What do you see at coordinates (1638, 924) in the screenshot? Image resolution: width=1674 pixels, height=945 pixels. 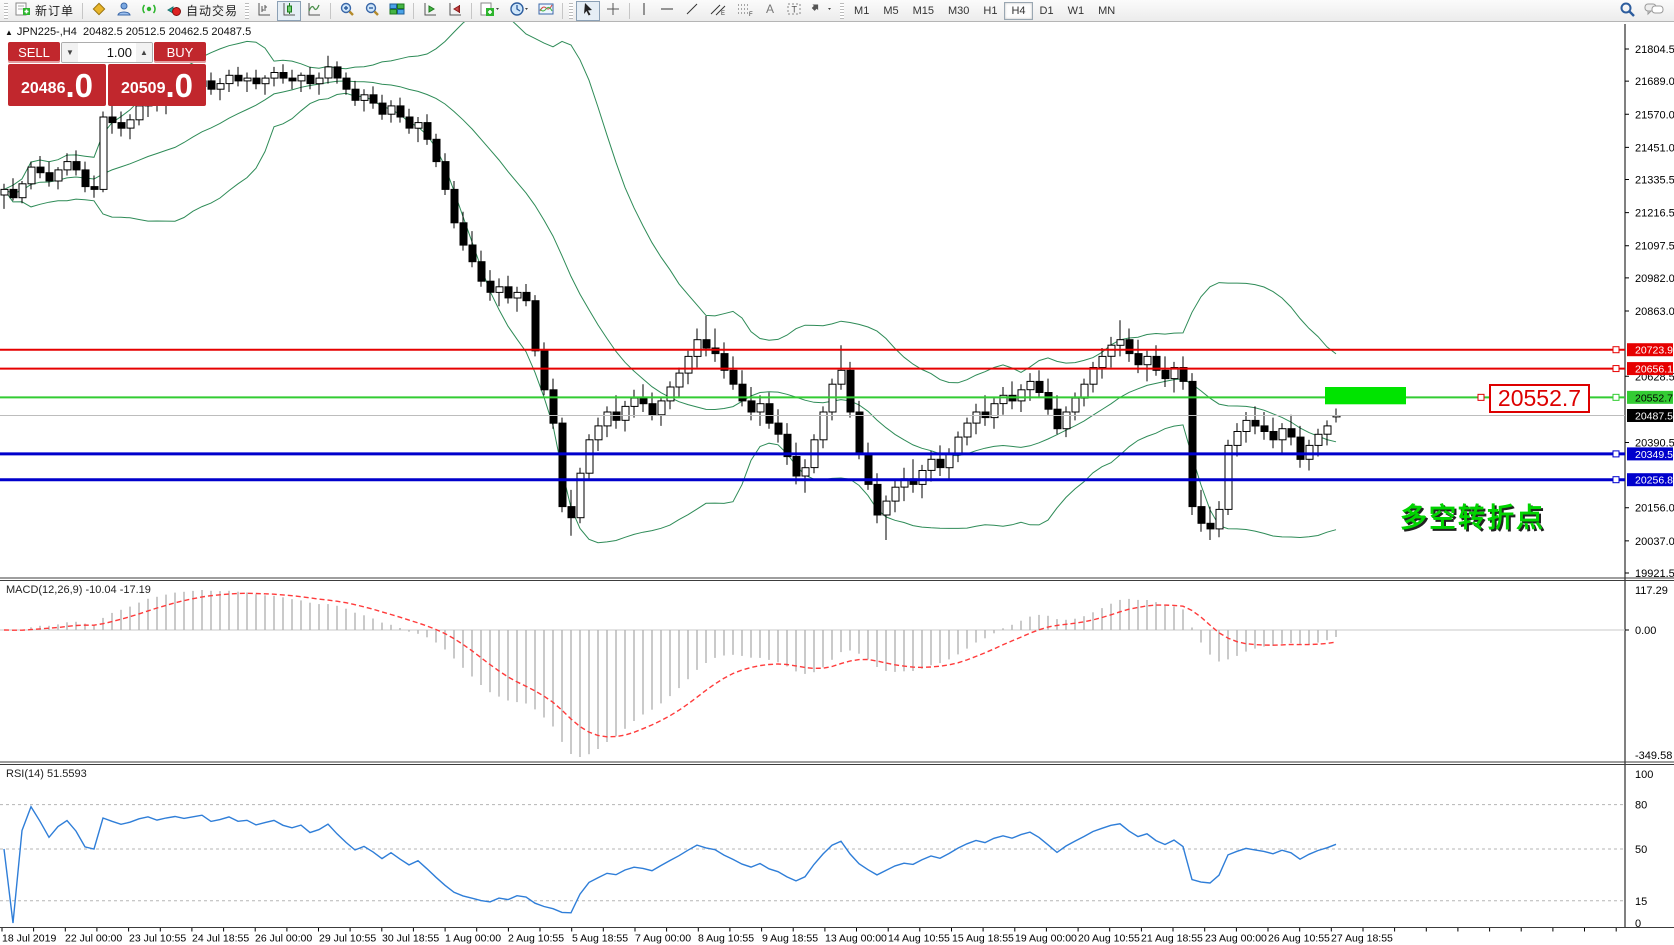 I see `svg-text: 0` at bounding box center [1638, 924].